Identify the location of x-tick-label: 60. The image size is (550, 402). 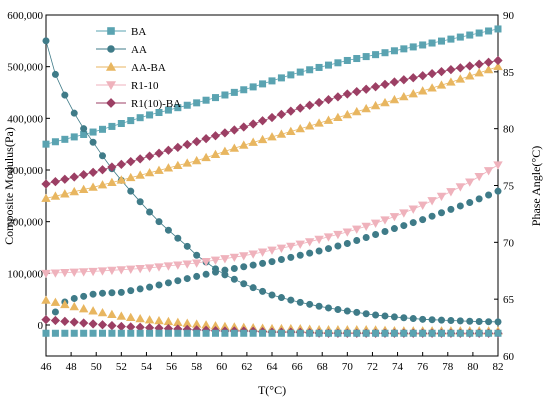
(222, 367).